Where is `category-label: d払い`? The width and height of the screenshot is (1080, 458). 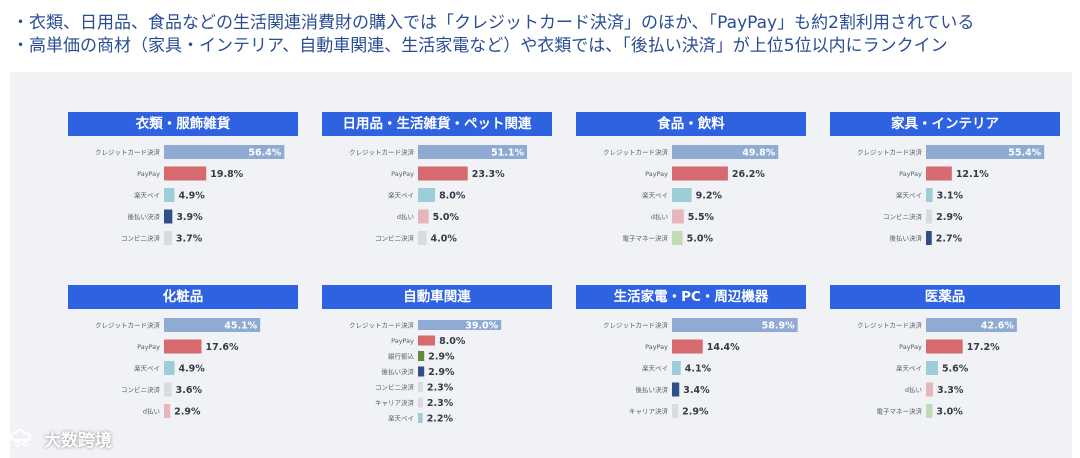
category-label: d払い is located at coordinates (659, 216).